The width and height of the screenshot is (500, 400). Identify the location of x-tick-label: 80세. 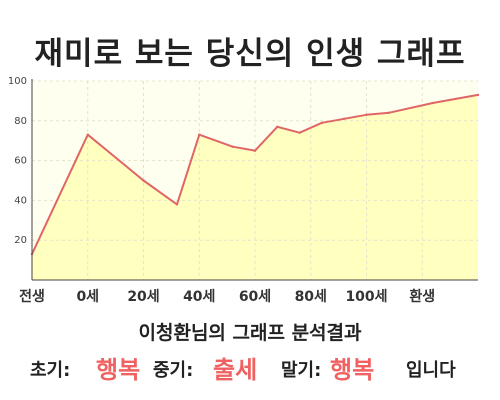
(311, 297).